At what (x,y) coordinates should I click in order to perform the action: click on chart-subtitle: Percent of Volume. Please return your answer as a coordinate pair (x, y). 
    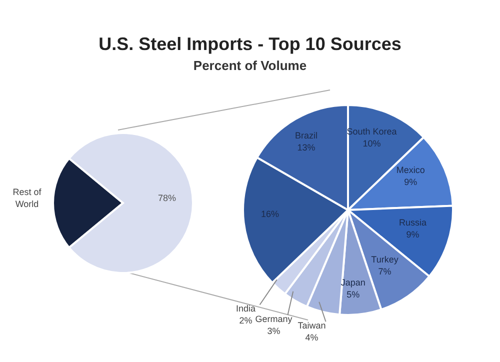
    Looking at the image, I should click on (250, 65).